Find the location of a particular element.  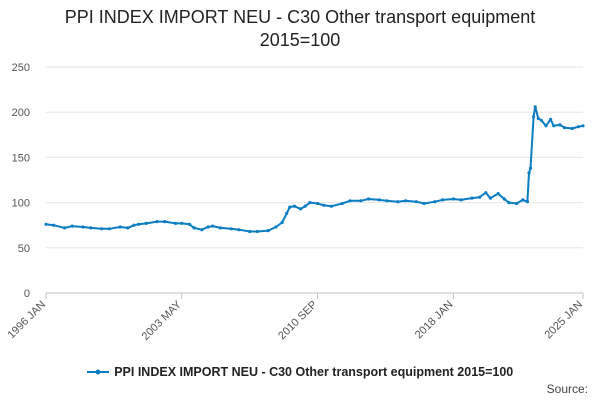

x-tick-label: 2003 MAY is located at coordinates (162, 320).